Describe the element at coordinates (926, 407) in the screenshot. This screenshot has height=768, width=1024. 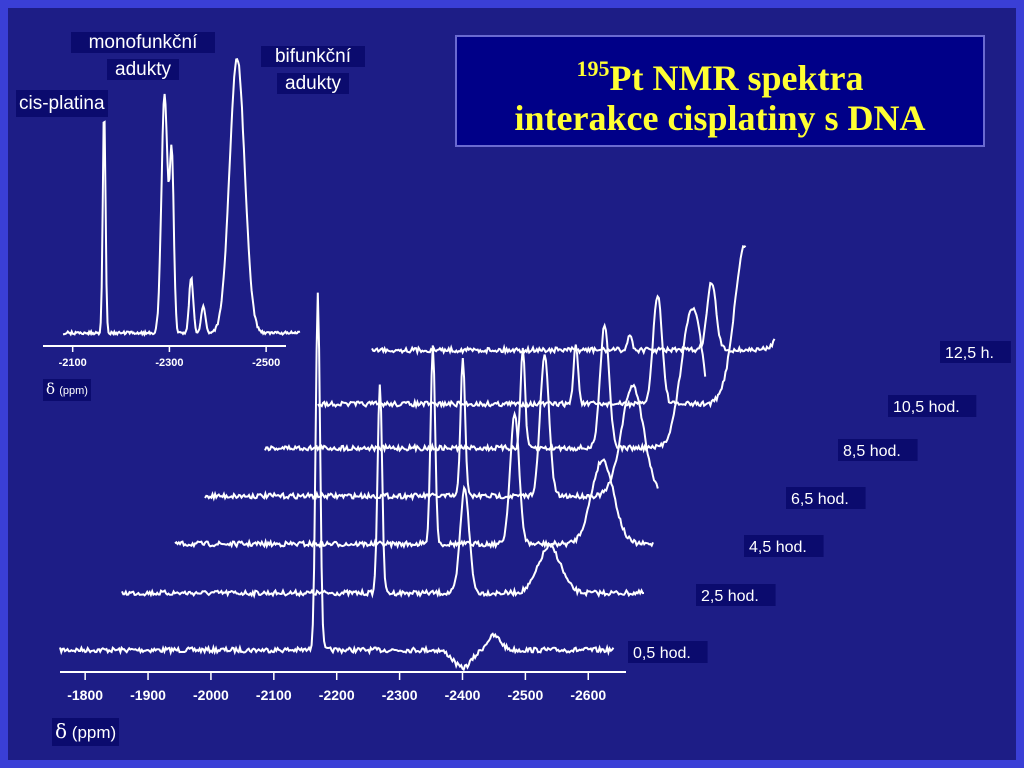
I see `series-label: 10,5 hod.` at that location.